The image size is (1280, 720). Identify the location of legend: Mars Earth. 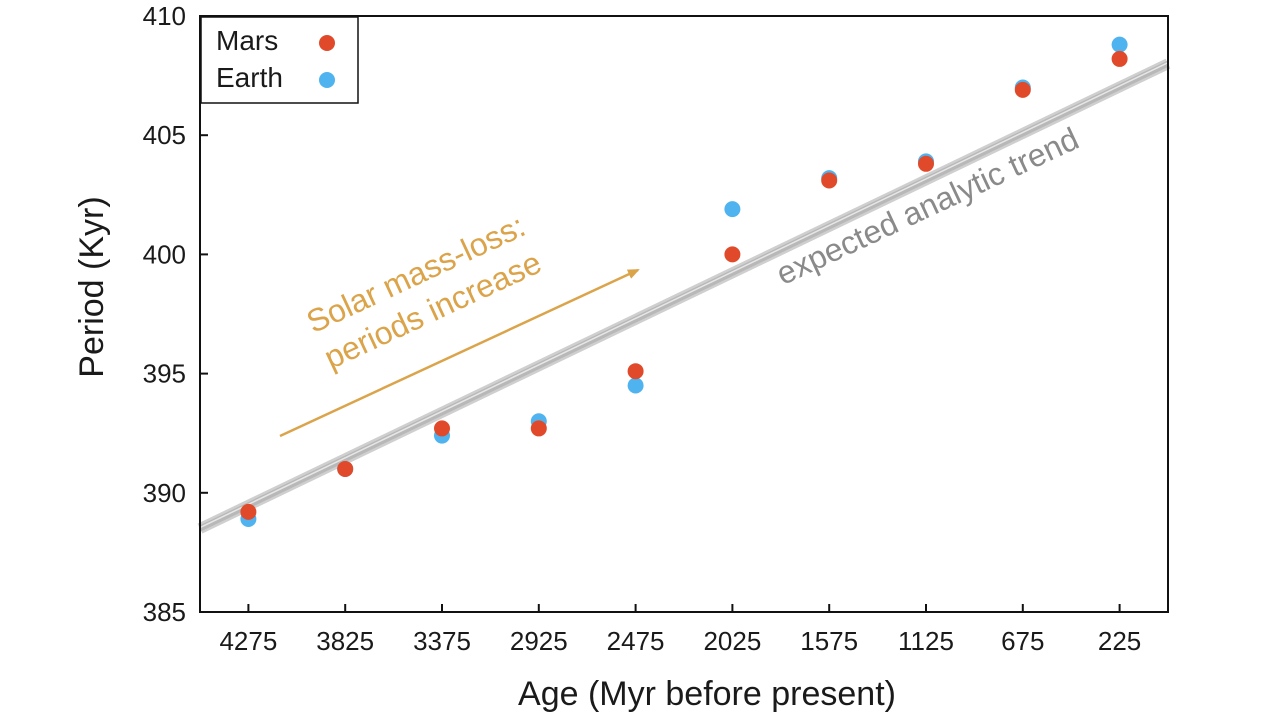
(279, 60).